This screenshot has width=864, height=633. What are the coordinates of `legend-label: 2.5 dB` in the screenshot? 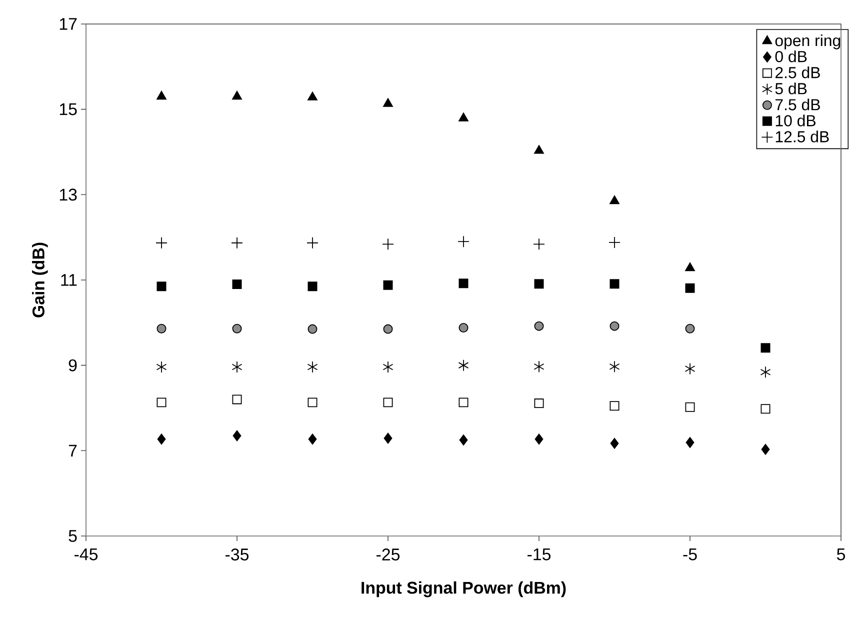 It's located at (797, 72).